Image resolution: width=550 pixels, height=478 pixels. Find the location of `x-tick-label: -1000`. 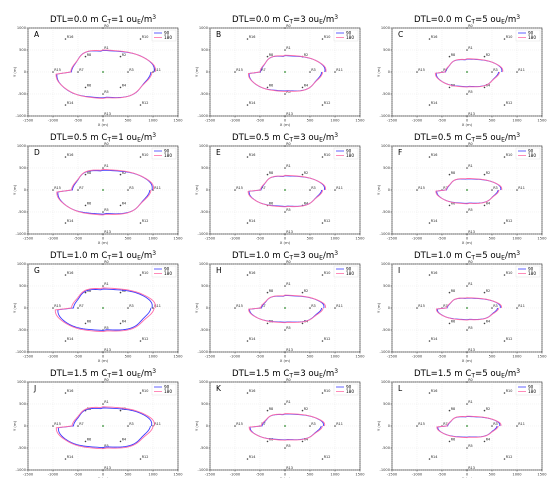

x-tick-label: -1000 is located at coordinates (235, 357).